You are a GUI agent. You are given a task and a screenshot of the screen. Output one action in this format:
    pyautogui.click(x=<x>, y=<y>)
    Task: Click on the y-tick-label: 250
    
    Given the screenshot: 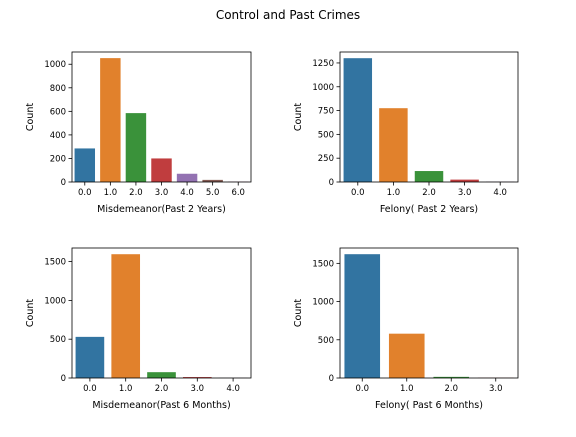 What is the action you would take?
    pyautogui.click(x=326, y=159)
    